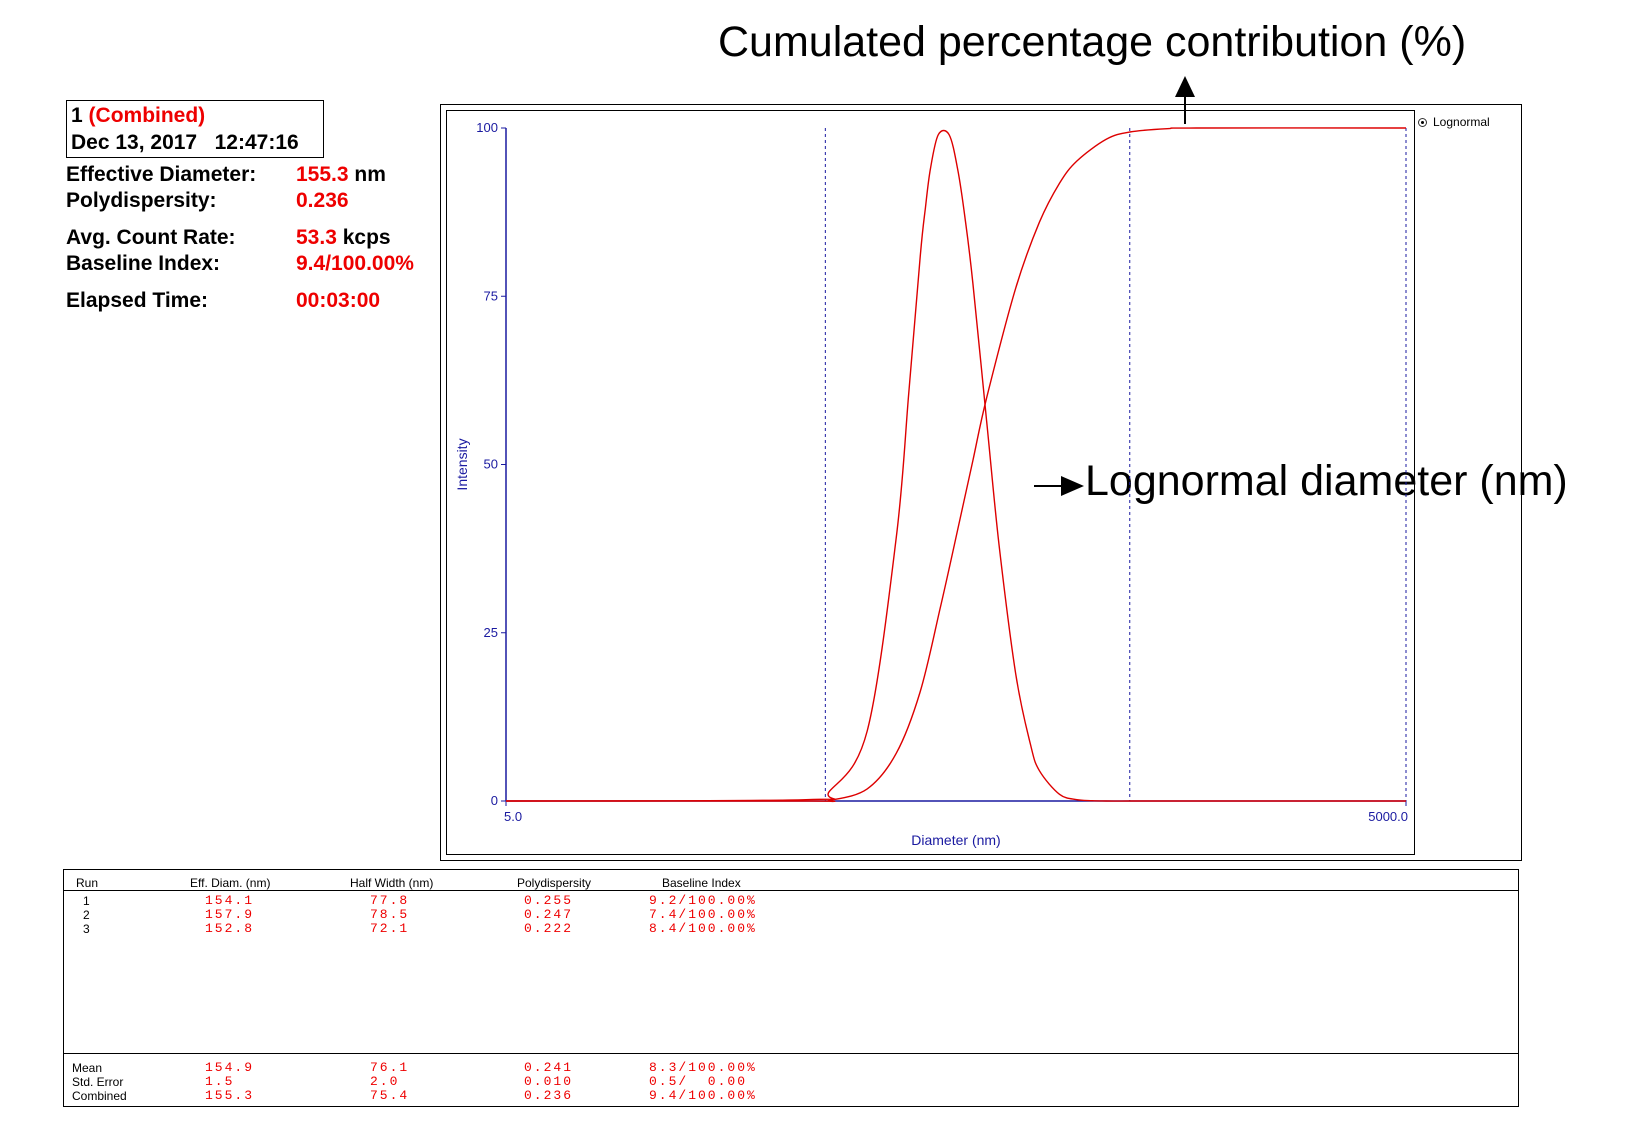 The height and width of the screenshot is (1133, 1643). Describe the element at coordinates (549, 900) in the screenshot. I see `row-polydispersity: 0.255` at that location.